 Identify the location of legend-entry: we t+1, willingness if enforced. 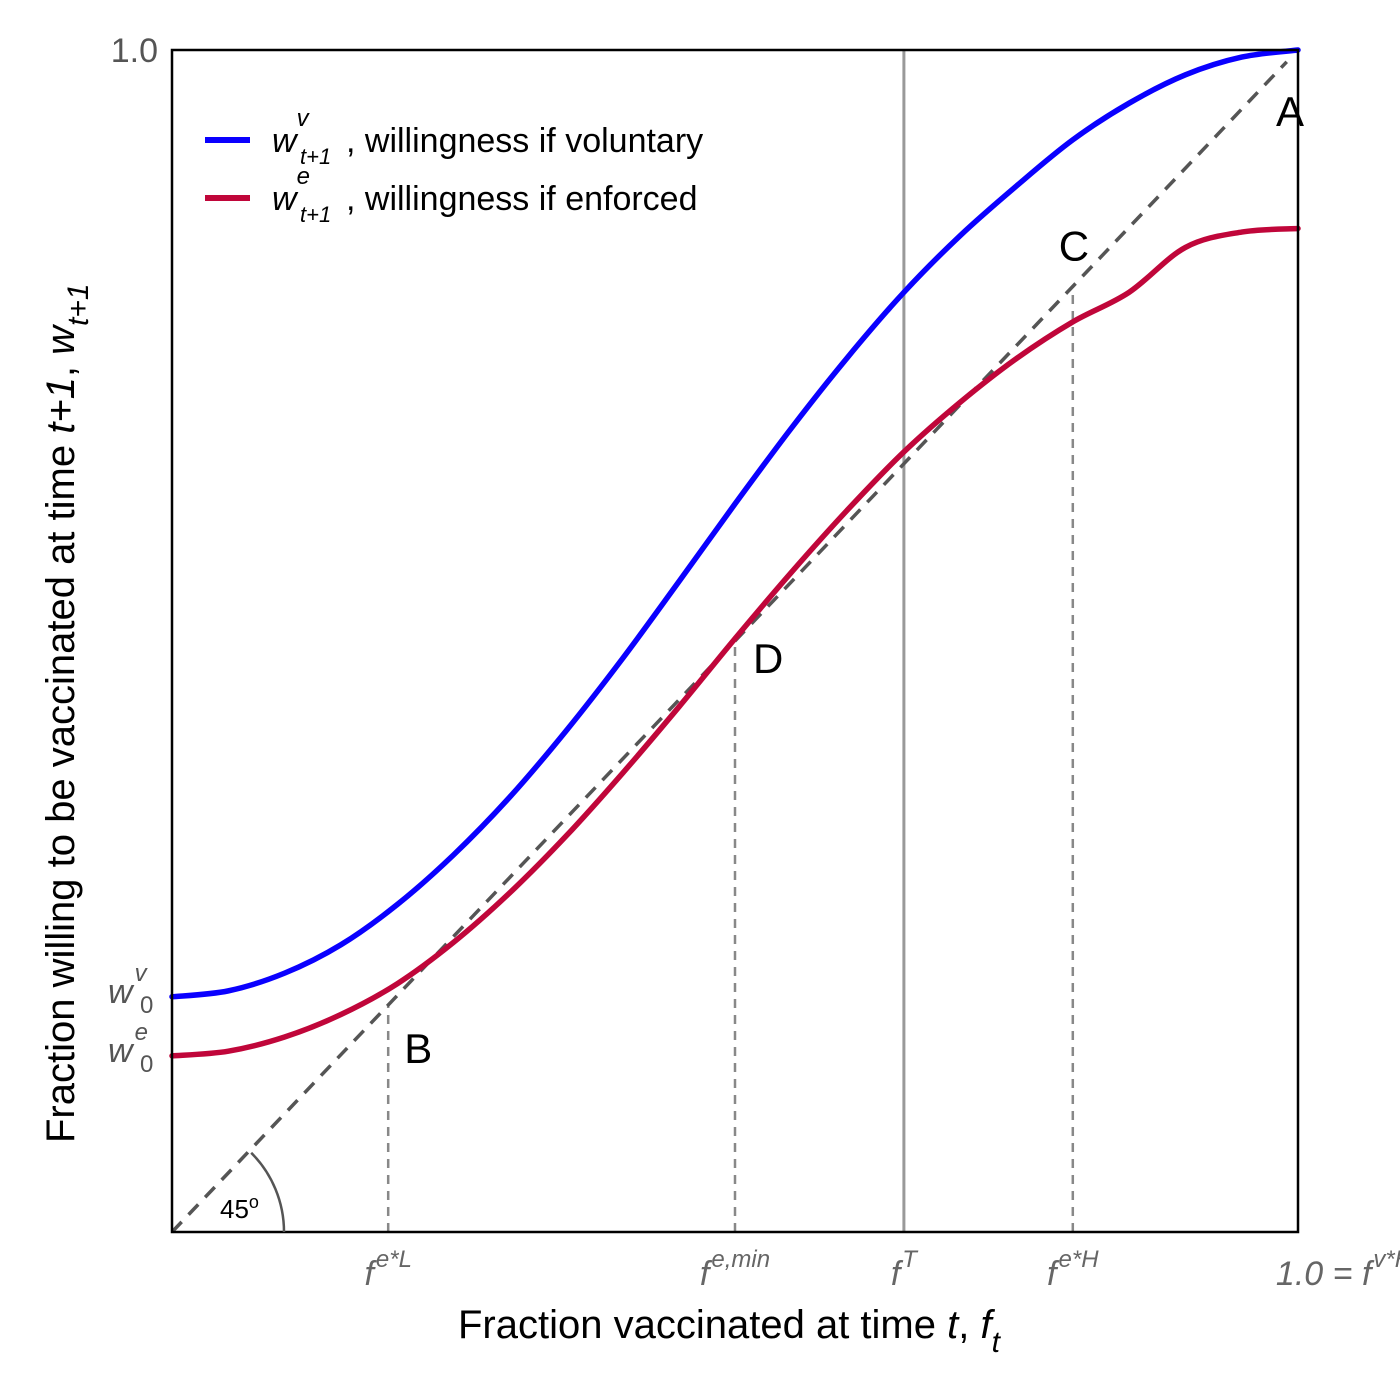
(485, 195).